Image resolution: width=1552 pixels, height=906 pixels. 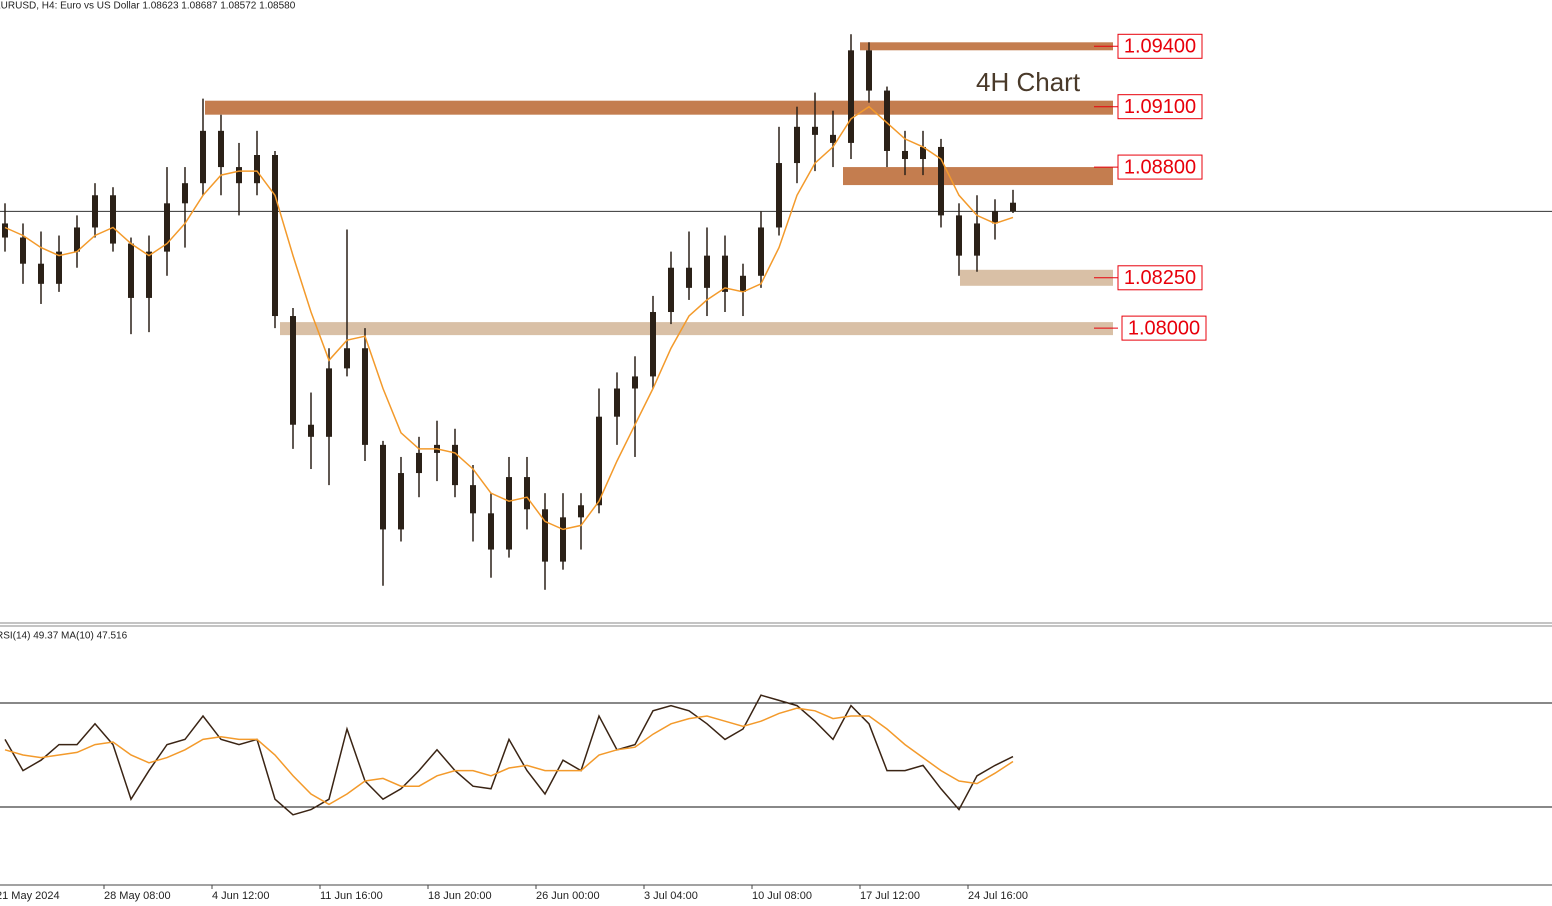 What do you see at coordinates (568, 896) in the screenshot?
I see `x-tick-label: 26 Jun 00:00` at bounding box center [568, 896].